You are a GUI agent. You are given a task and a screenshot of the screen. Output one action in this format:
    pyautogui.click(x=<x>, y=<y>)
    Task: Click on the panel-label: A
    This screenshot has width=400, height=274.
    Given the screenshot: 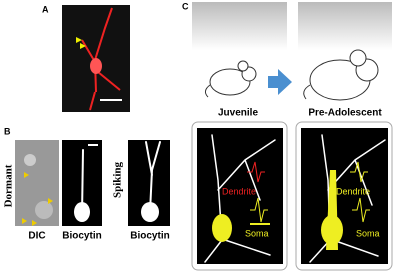 What is the action you would take?
    pyautogui.click(x=45, y=9)
    